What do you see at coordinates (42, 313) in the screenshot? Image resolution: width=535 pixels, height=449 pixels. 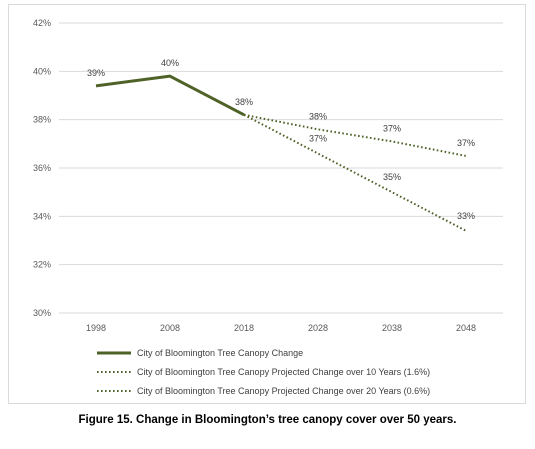 I see `y-tick-label: 30%` at bounding box center [42, 313].